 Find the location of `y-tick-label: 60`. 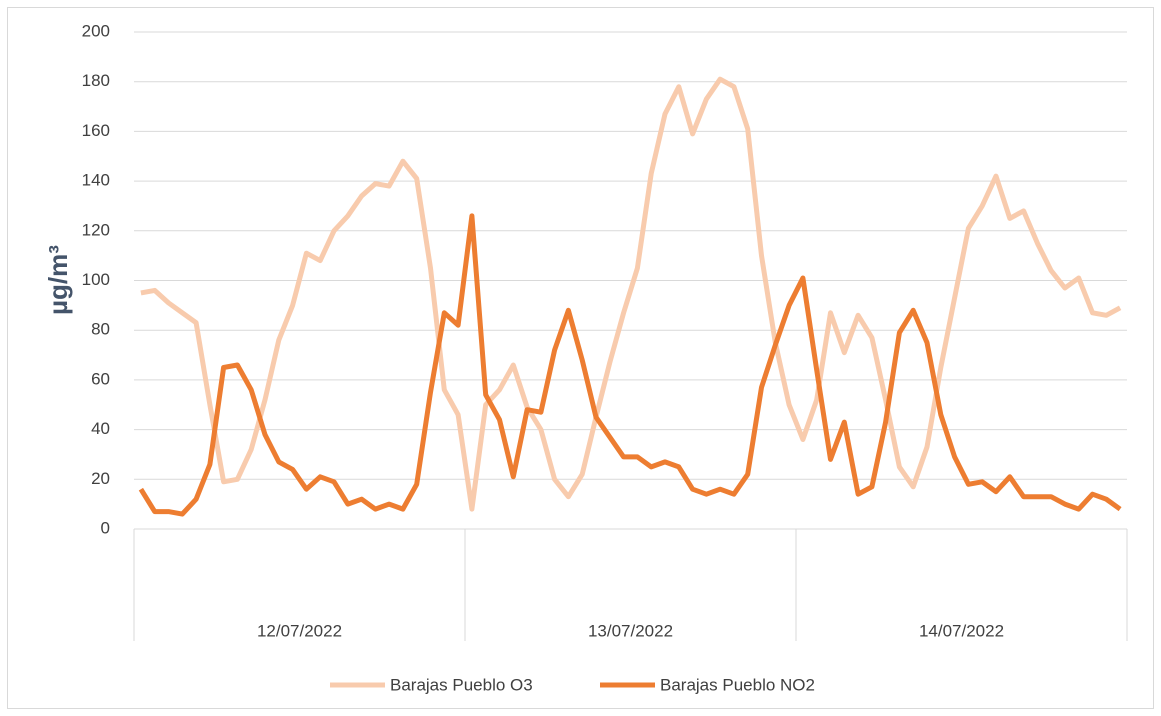

y-tick-label: 60 is located at coordinates (100, 378).